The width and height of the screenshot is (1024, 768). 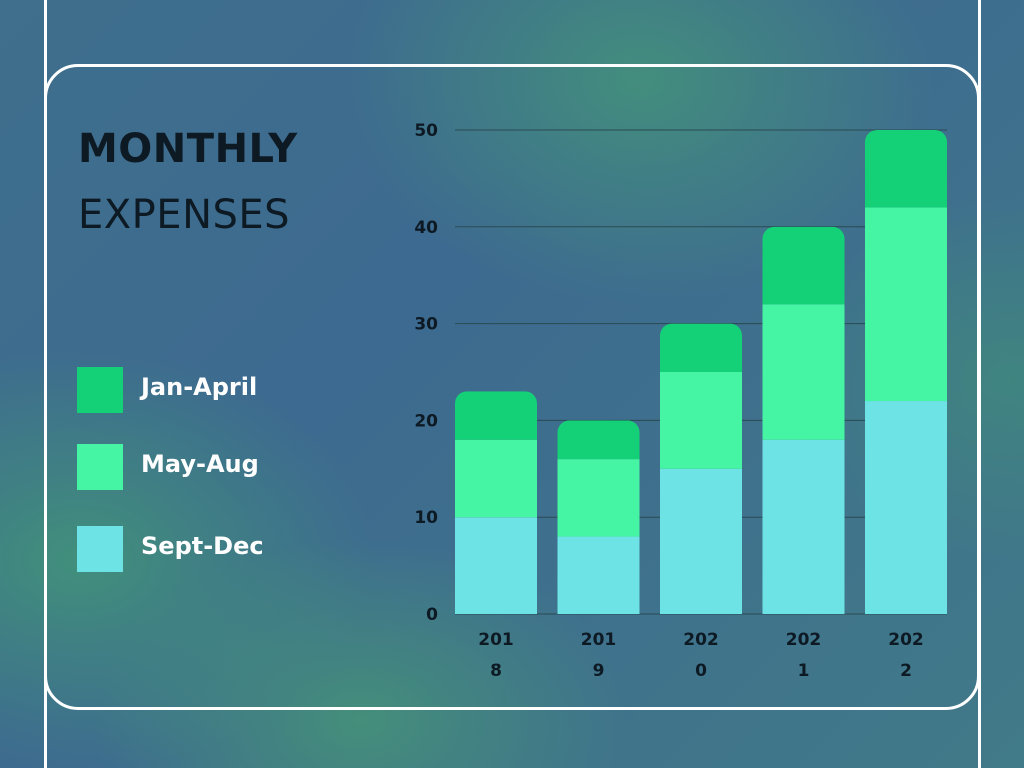 I want to click on bar-stack-2019, so click(x=598, y=517).